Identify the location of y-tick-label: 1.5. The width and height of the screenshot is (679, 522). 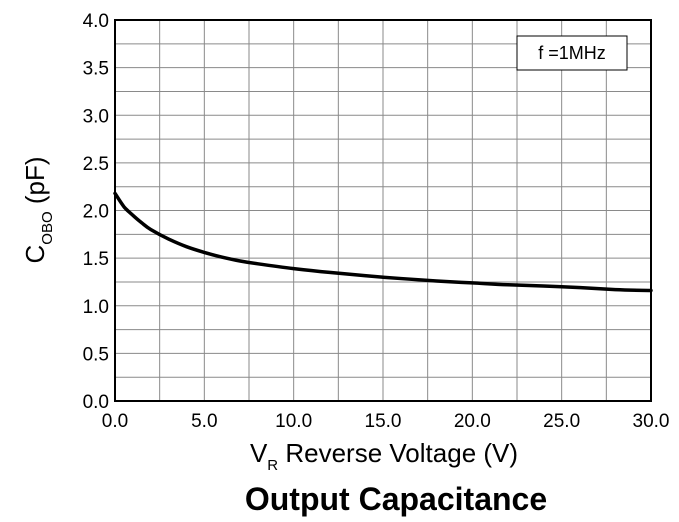
(96, 259).